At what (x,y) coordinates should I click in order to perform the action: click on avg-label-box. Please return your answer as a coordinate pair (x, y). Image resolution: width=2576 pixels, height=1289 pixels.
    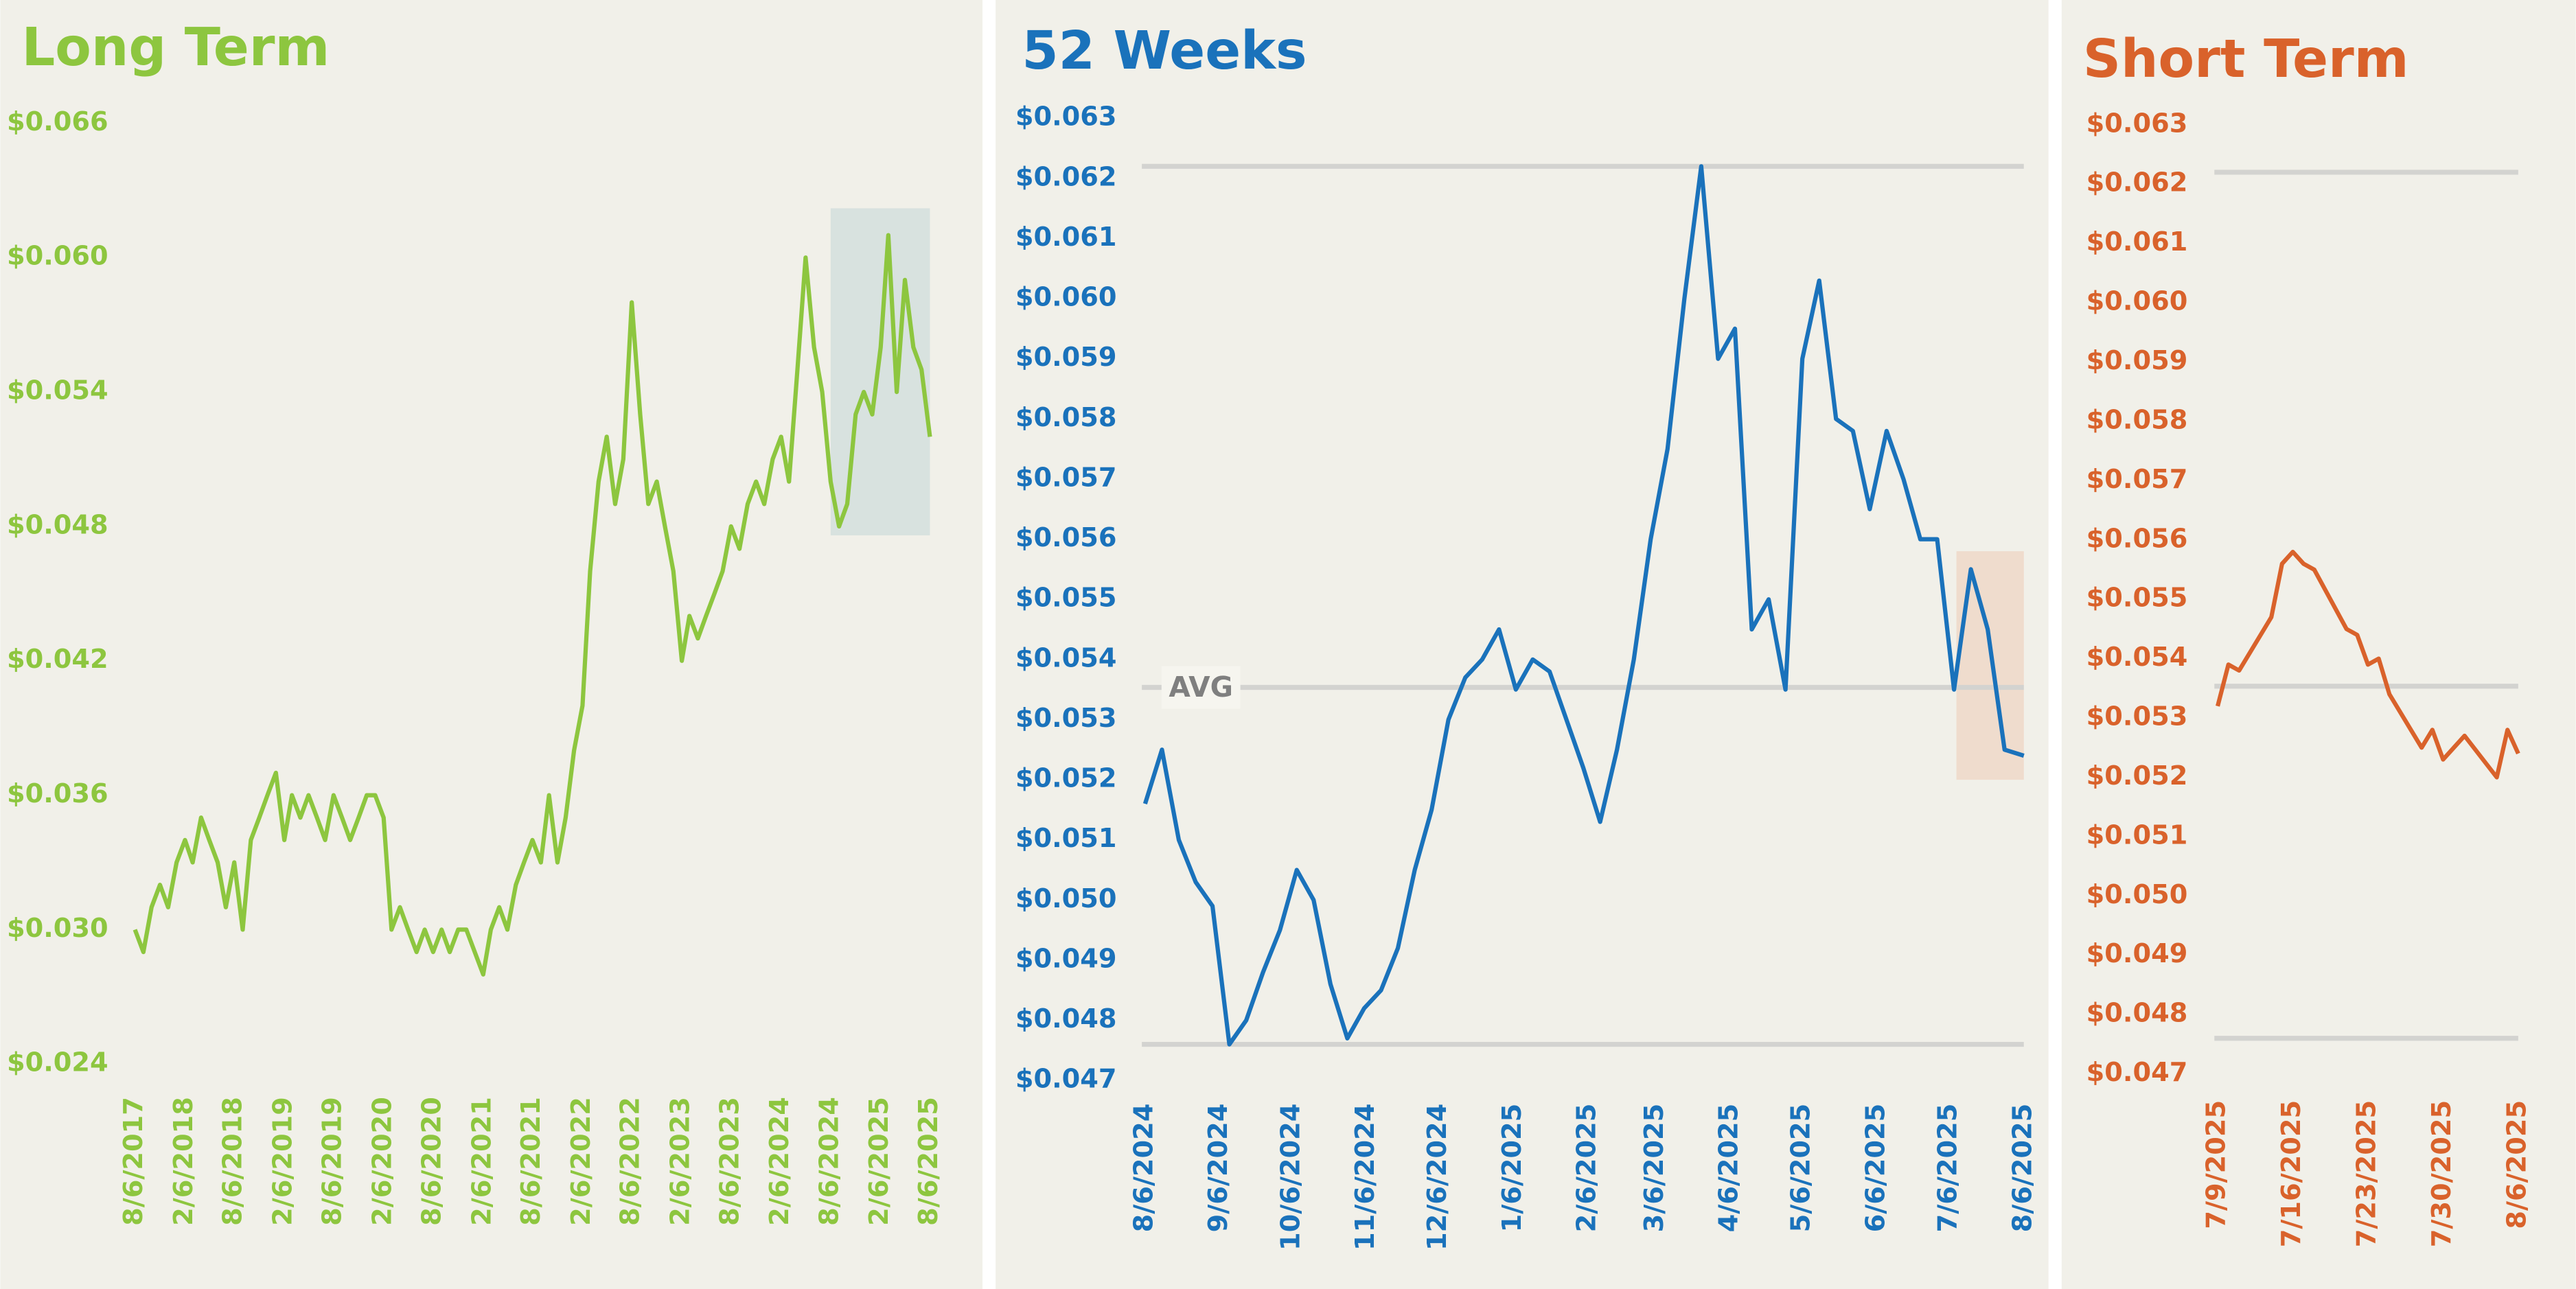
    Looking at the image, I should click on (1201, 687).